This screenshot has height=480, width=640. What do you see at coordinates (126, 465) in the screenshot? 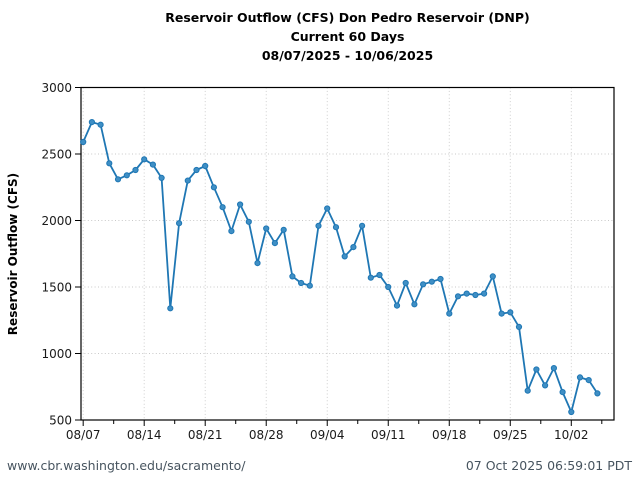
I see `footer-url: www.cbr.washington.edu/sacramento/` at bounding box center [126, 465].